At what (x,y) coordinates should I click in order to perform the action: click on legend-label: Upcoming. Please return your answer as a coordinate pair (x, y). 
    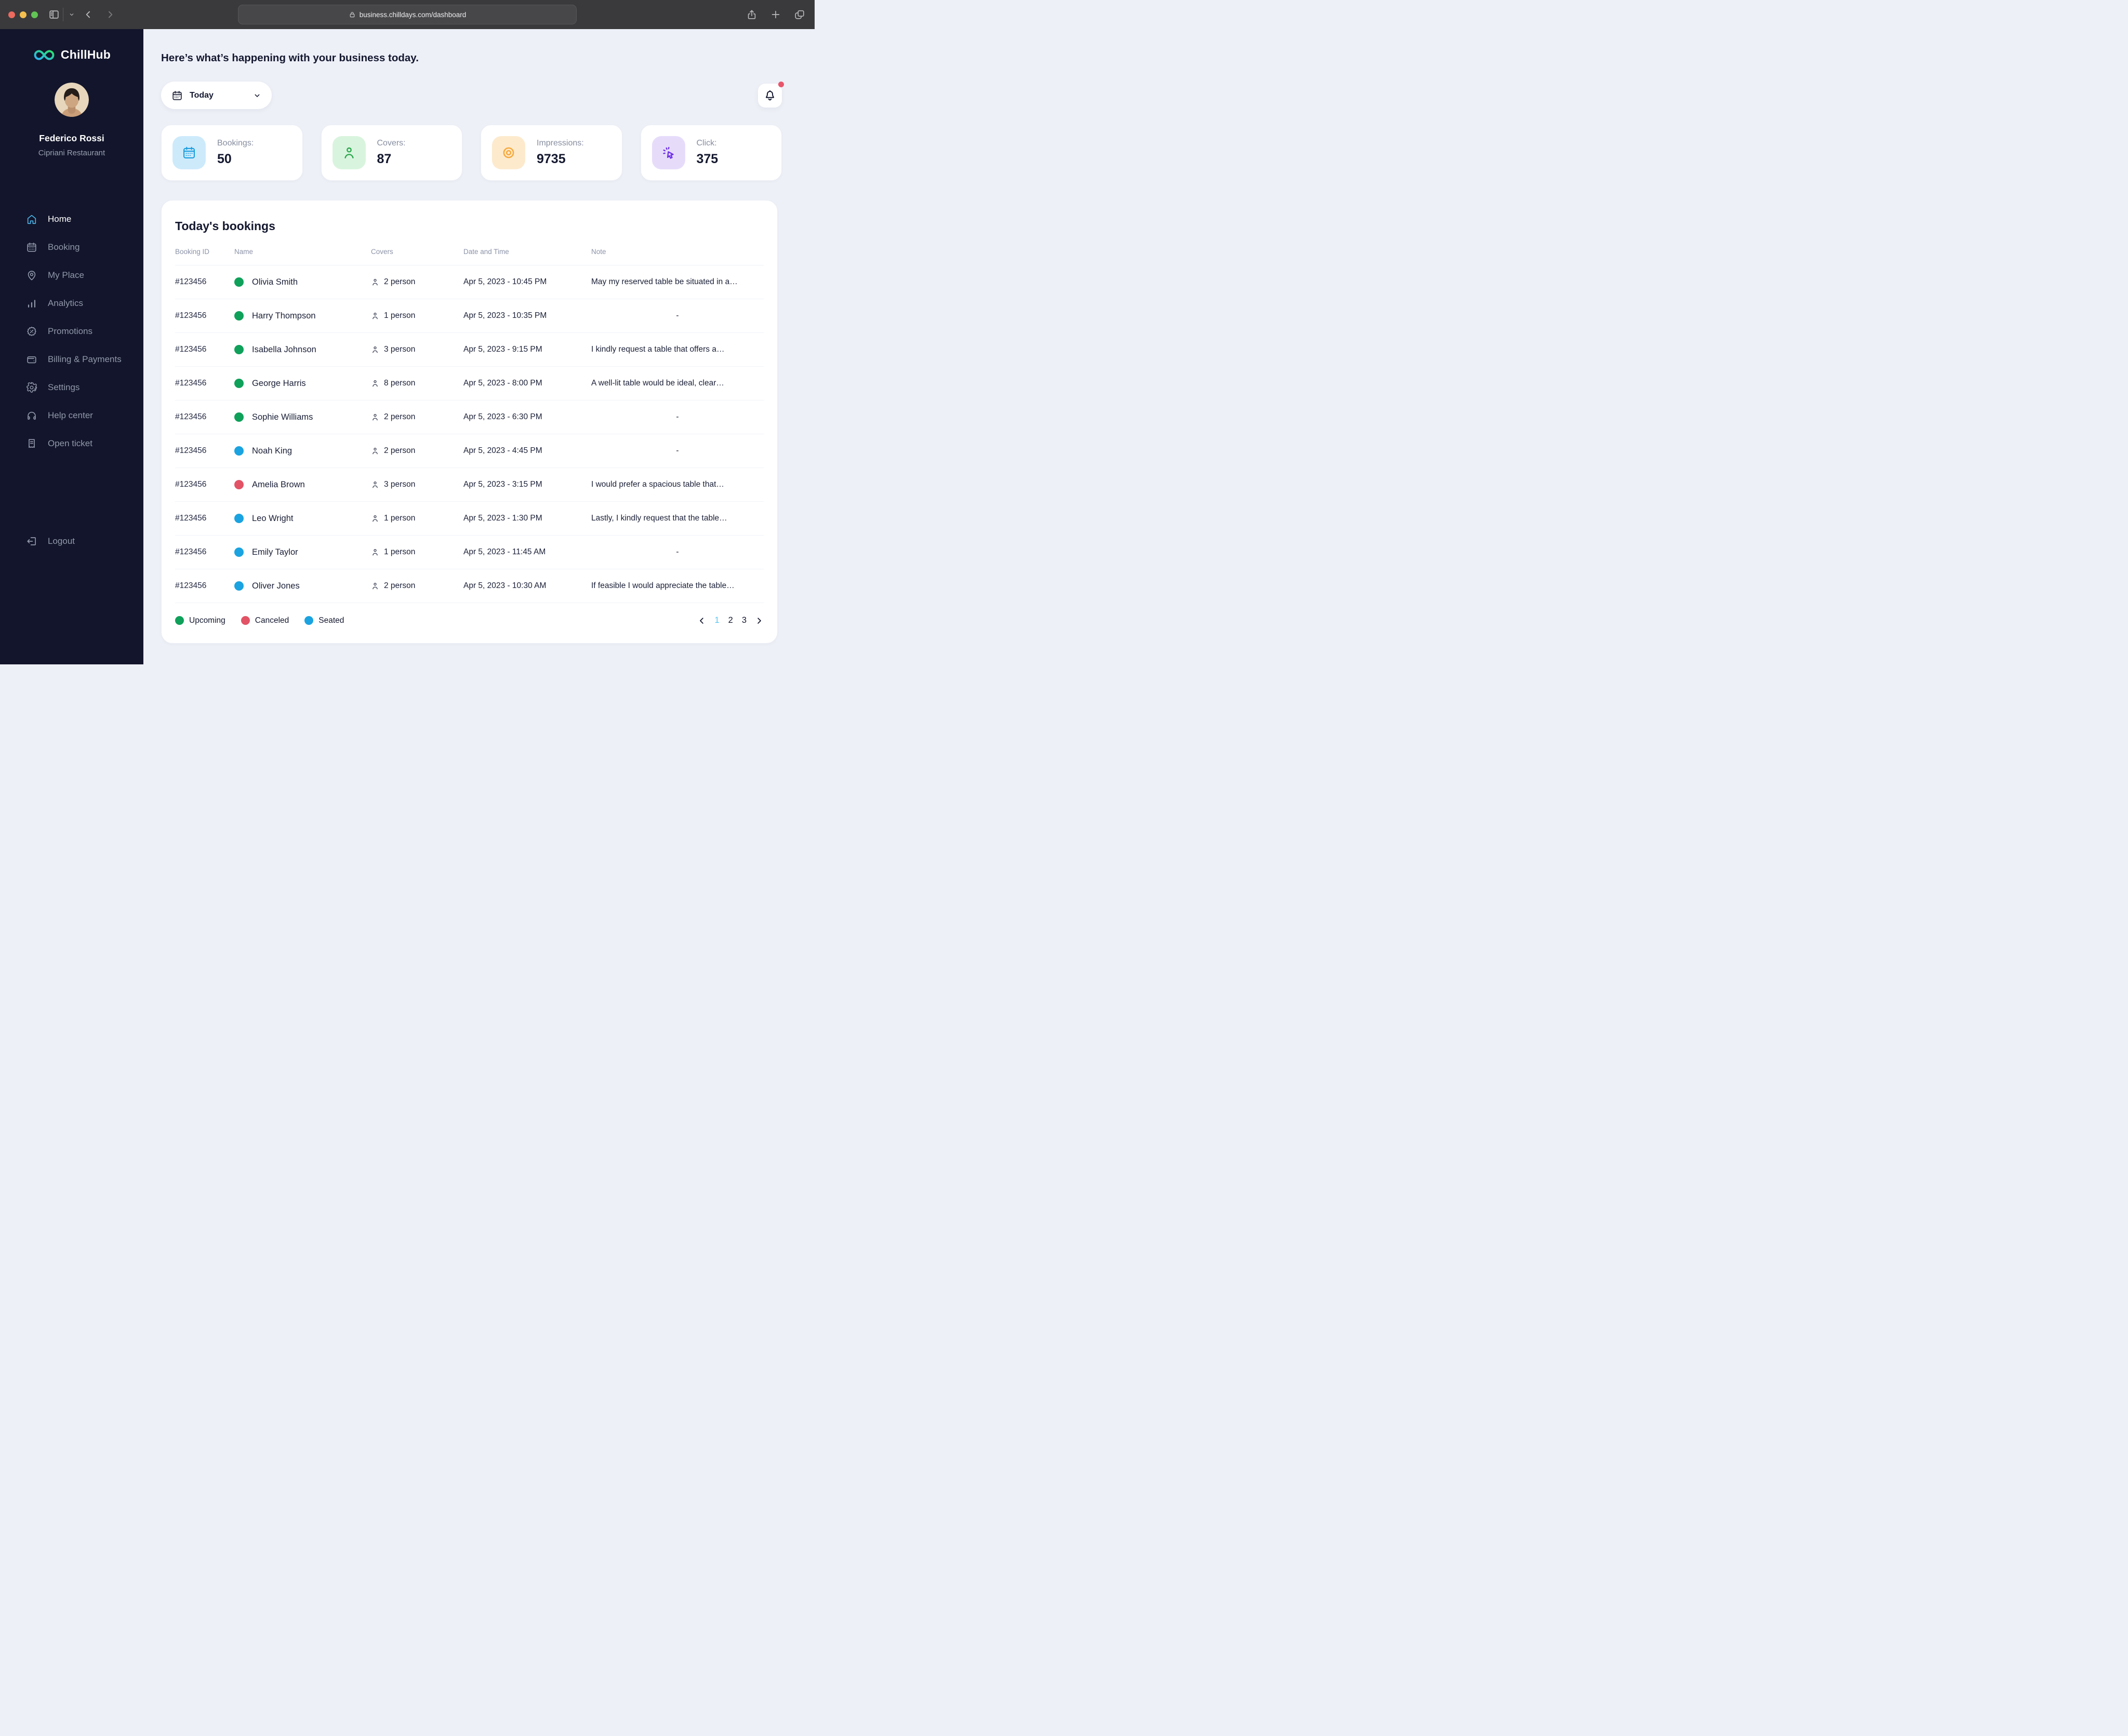
    Looking at the image, I should click on (207, 620).